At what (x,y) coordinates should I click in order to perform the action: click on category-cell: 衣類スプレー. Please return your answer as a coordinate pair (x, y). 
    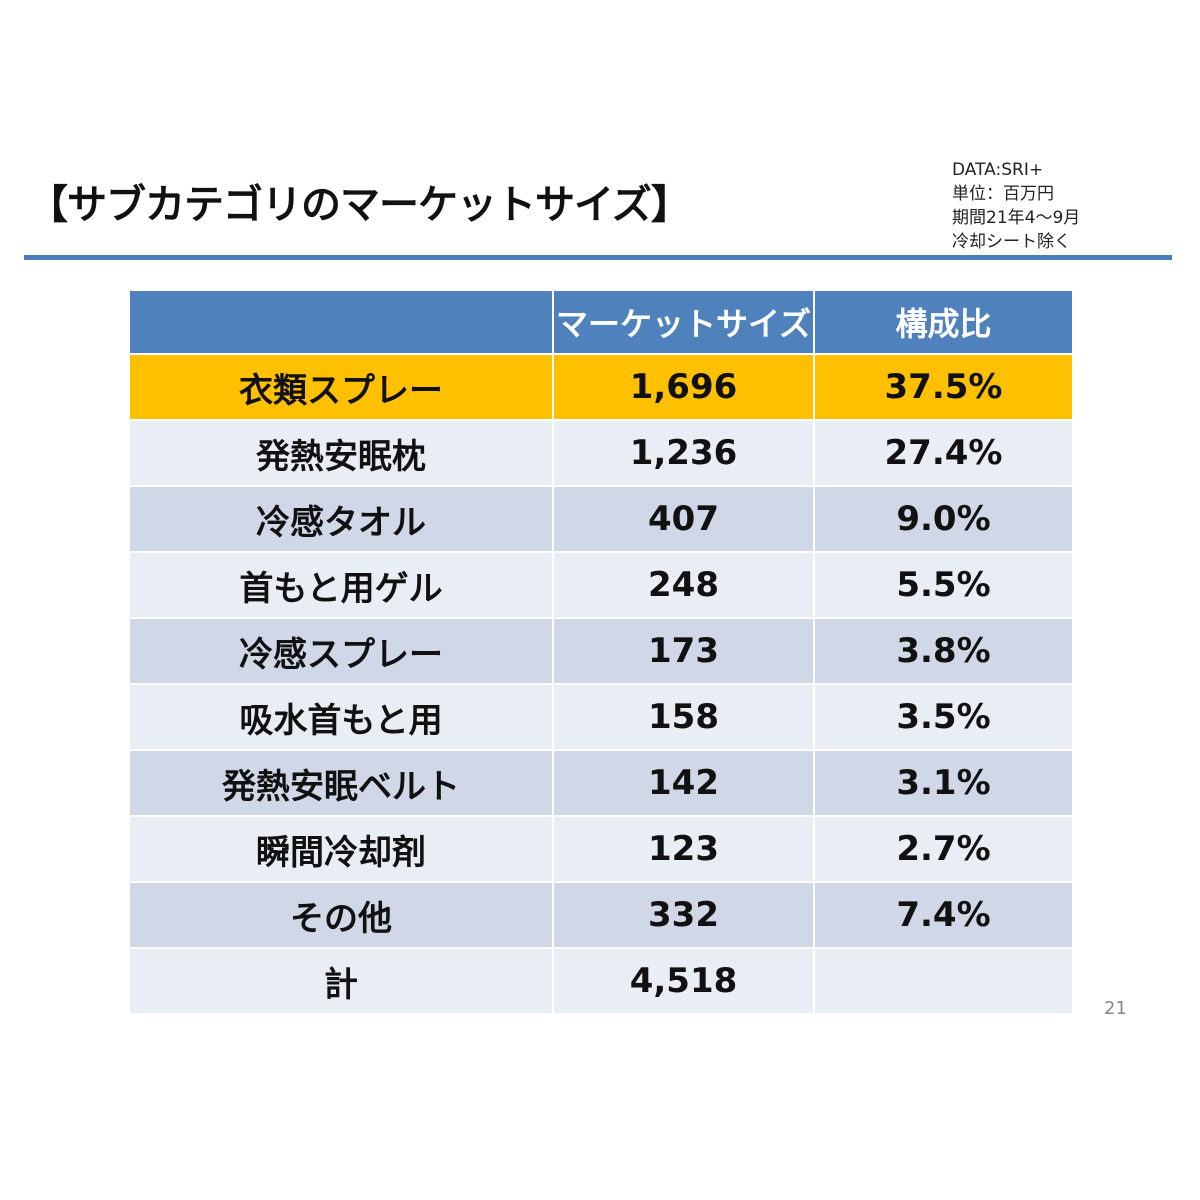
    Looking at the image, I should click on (341, 387).